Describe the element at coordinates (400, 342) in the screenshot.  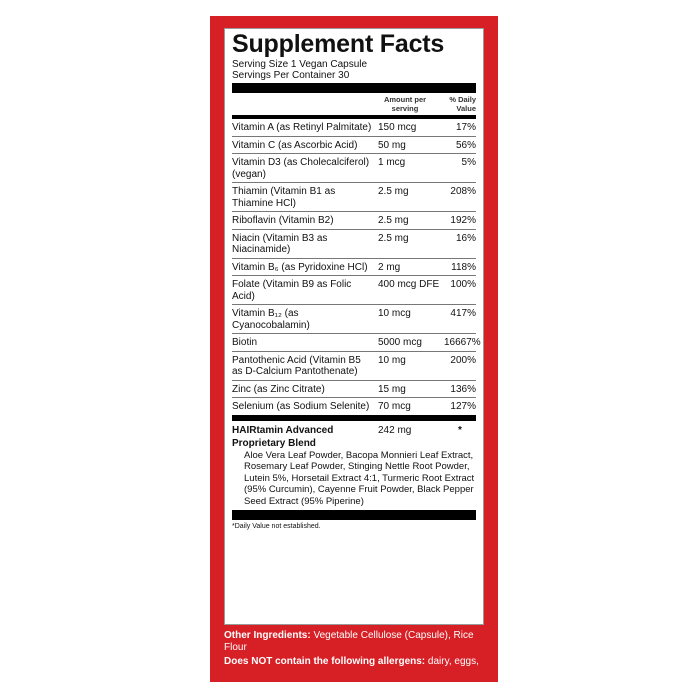
I see `nutrient-amount: 5000 mcg` at that location.